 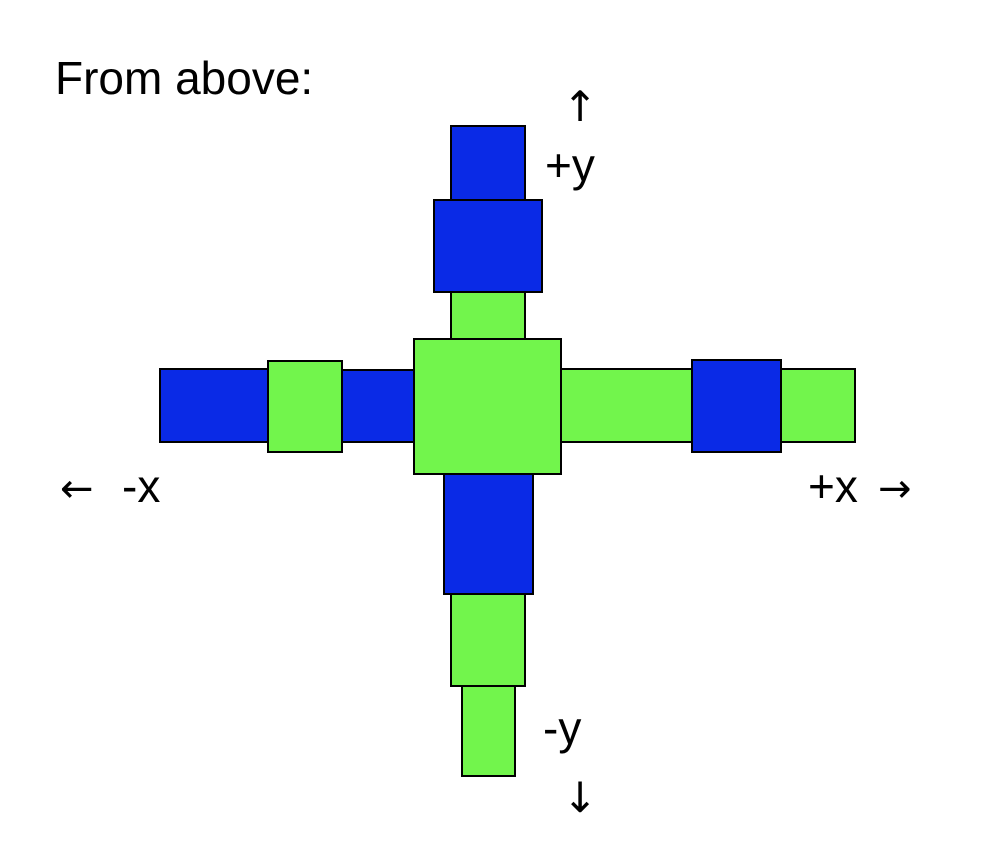 I want to click on neg-y-label: -y, so click(x=562, y=728).